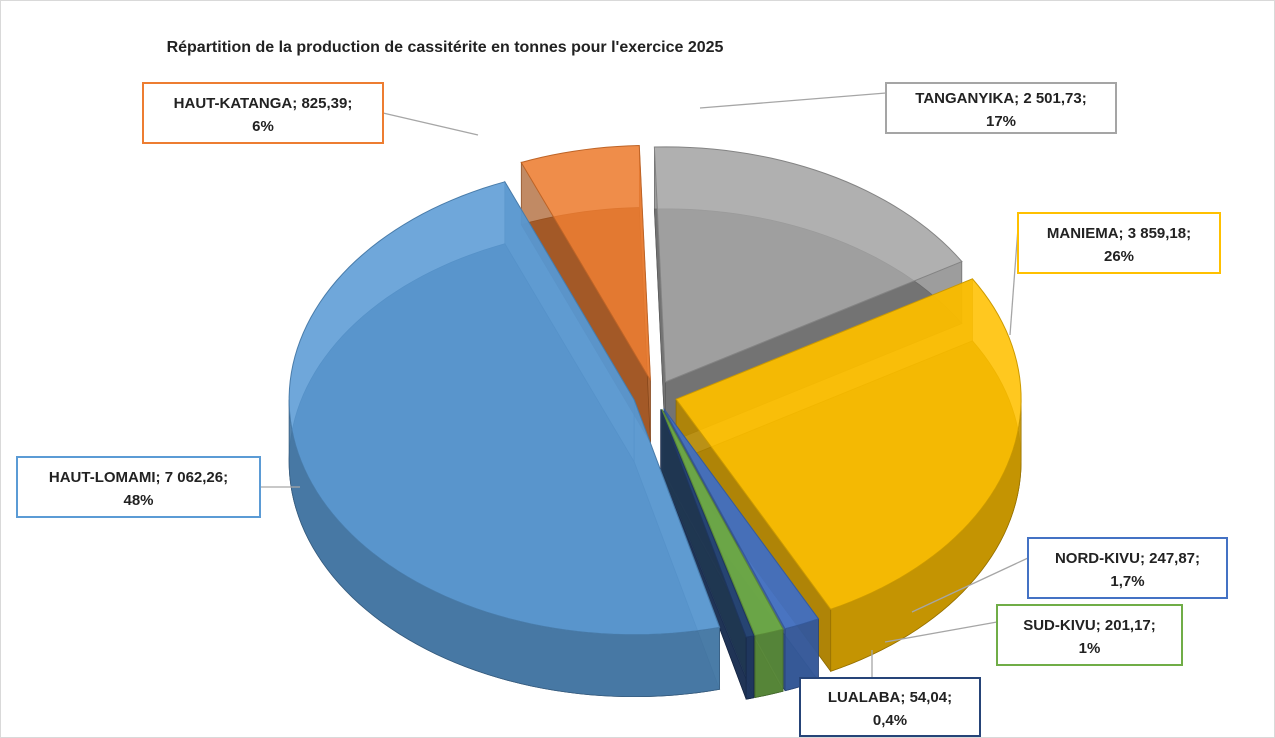 The image size is (1275, 738). Describe the element at coordinates (1097, 558) in the screenshot. I see `label-category: NORD-KIVU` at that location.